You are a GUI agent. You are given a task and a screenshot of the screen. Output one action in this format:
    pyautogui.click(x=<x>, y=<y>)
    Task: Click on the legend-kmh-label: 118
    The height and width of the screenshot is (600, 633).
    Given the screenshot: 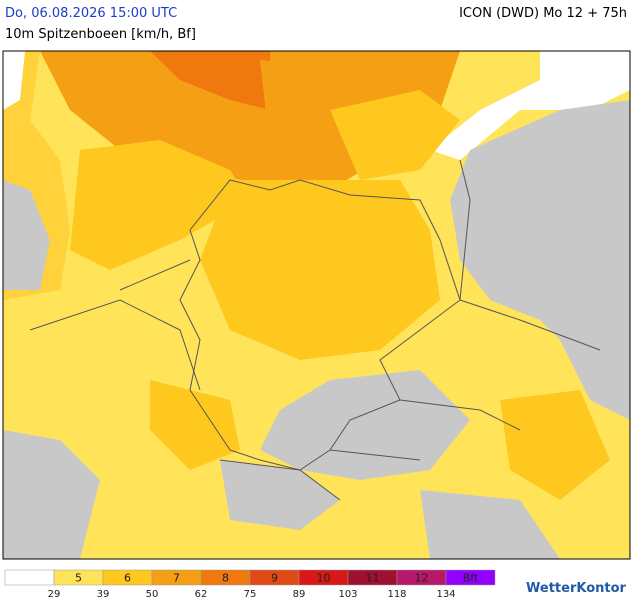 What is the action you would take?
    pyautogui.click(x=396, y=594)
    